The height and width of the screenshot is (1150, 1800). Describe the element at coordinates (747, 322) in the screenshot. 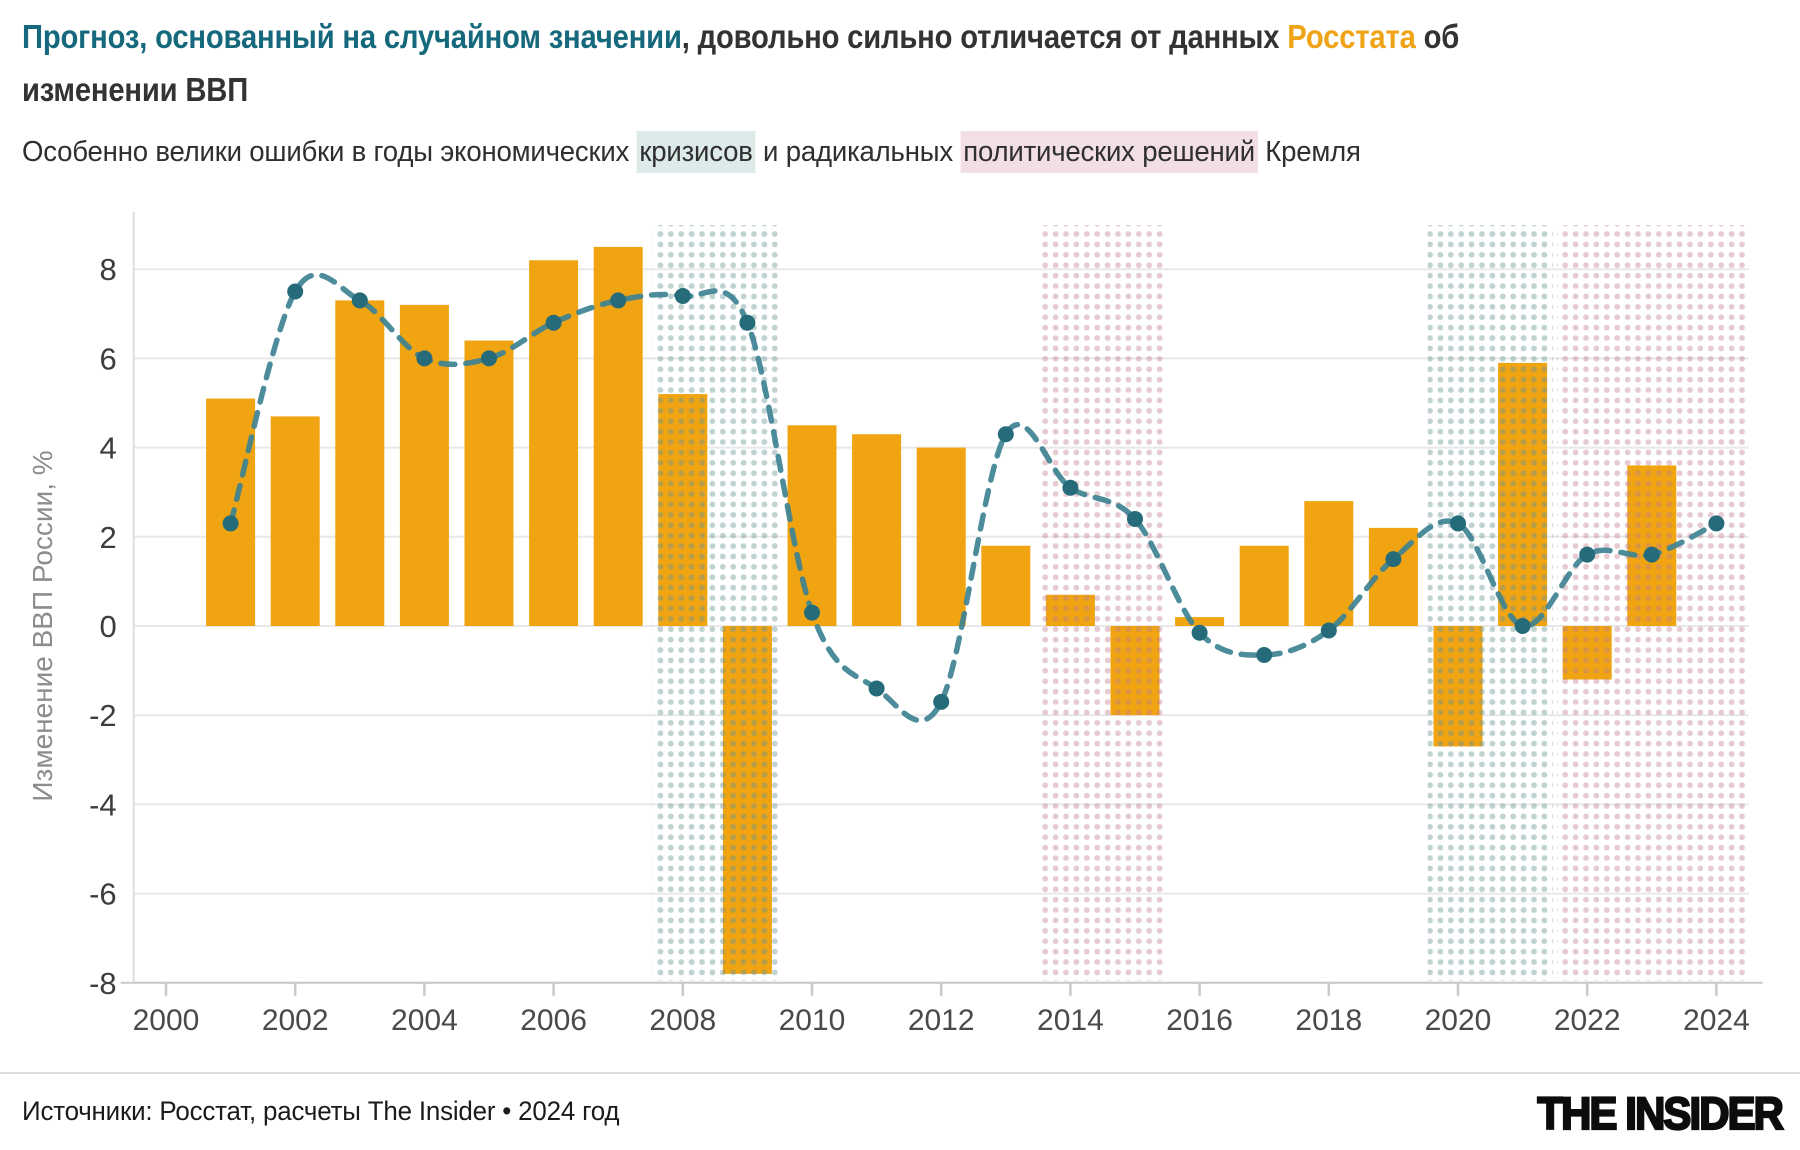

I see `forecast-point-2009` at that location.